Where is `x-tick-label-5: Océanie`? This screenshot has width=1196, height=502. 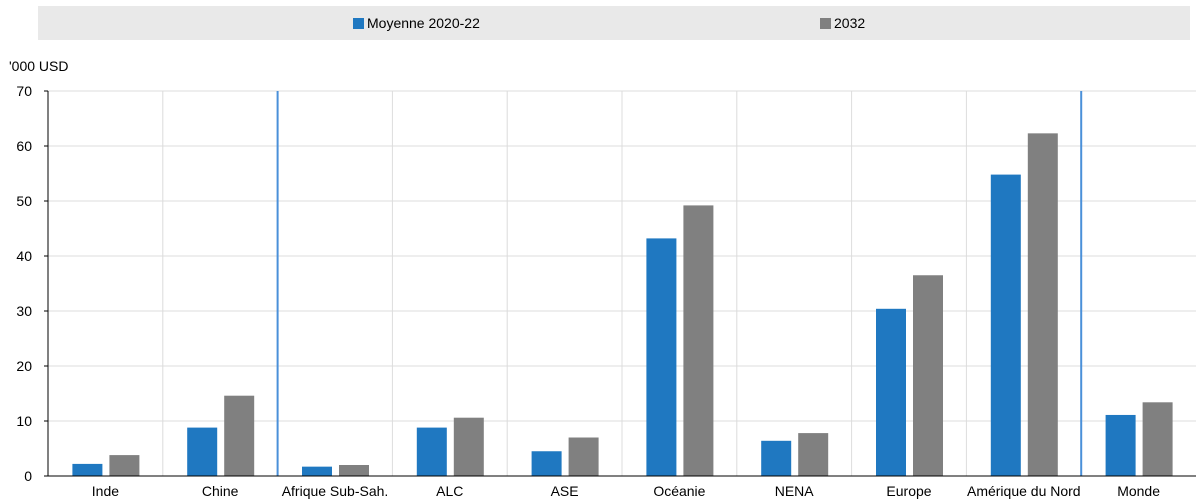
x-tick-label-5: Océanie is located at coordinates (679, 491).